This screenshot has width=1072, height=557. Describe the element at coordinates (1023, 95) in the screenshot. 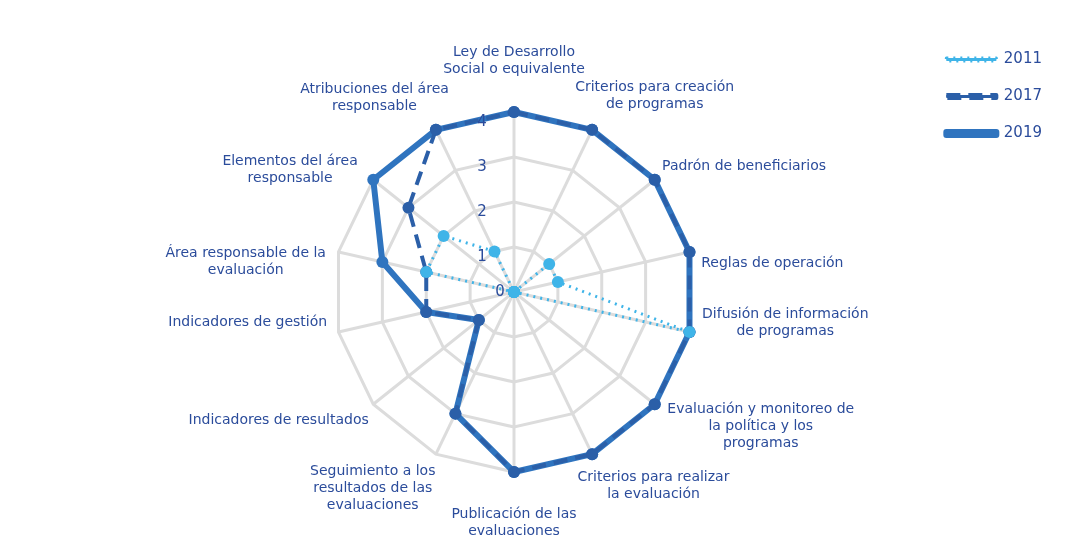

I see `legend-label: 2017` at that location.